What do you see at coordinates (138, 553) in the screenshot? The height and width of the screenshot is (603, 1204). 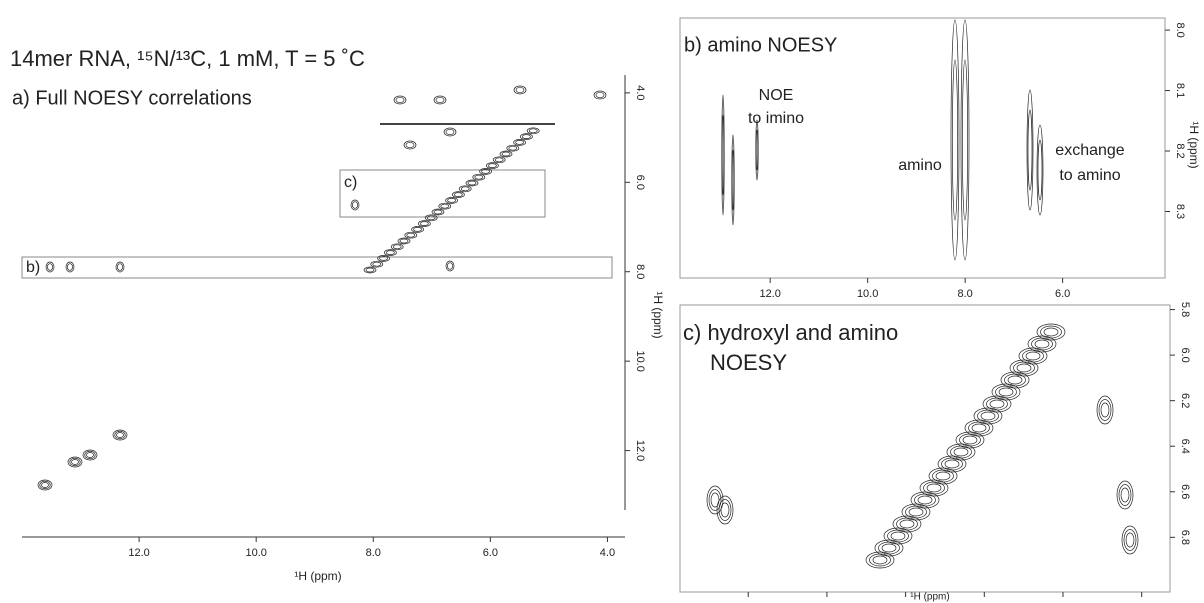 I see `x-tick-label: 12.0` at bounding box center [138, 553].